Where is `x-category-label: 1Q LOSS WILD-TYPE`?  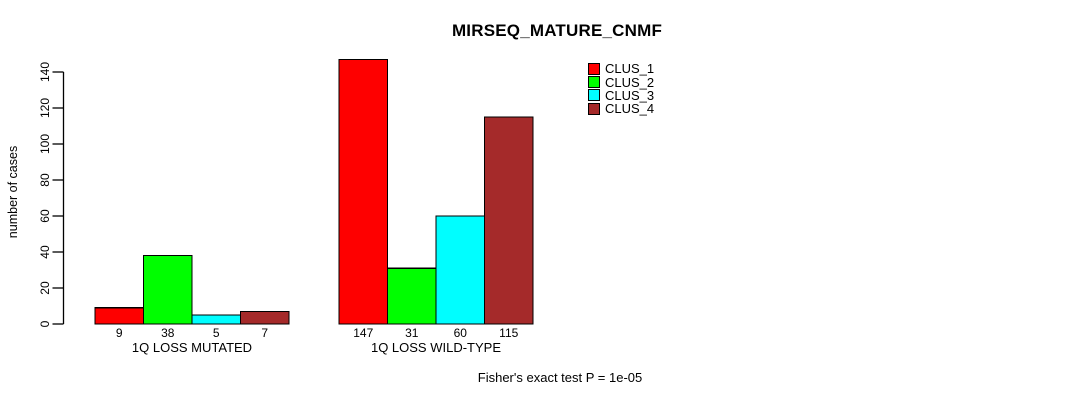 x-category-label: 1Q LOSS WILD-TYPE is located at coordinates (436, 347).